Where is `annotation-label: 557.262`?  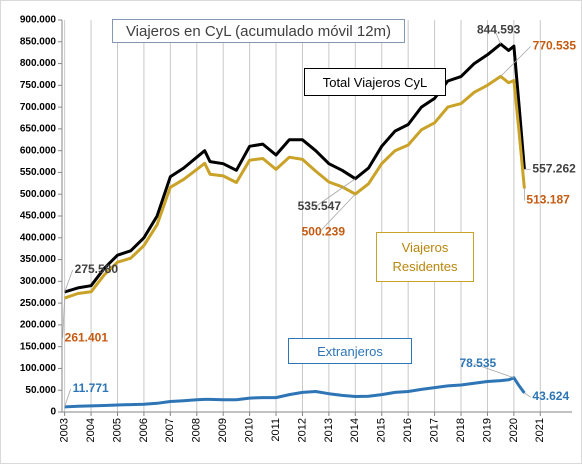
annotation-label: 557.262 is located at coordinates (554, 168).